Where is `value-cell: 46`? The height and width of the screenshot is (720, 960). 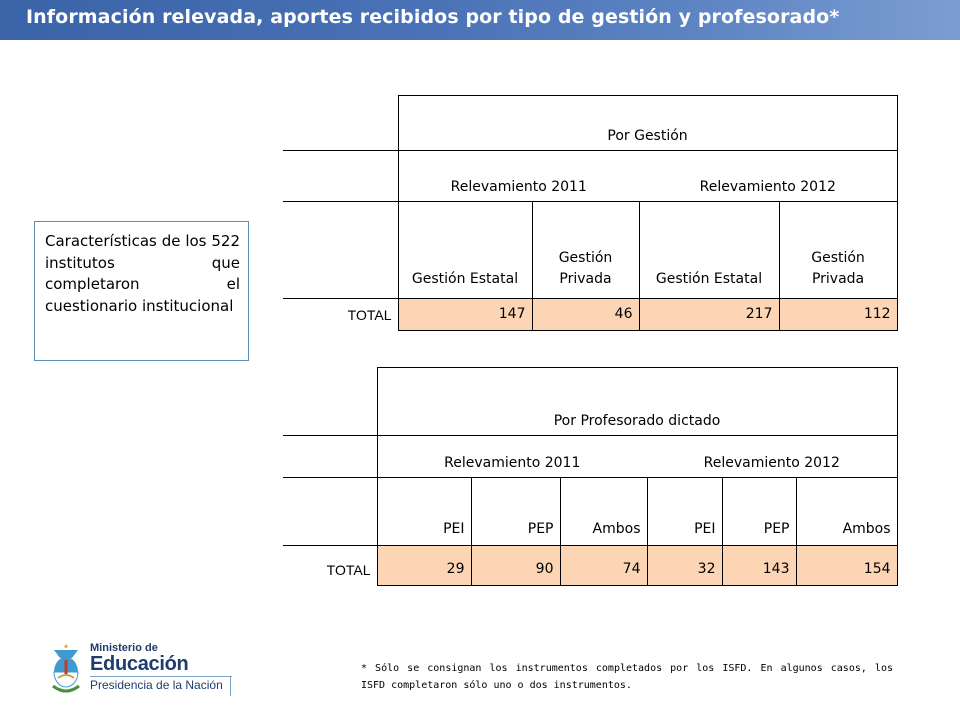 value-cell: 46 is located at coordinates (585, 314).